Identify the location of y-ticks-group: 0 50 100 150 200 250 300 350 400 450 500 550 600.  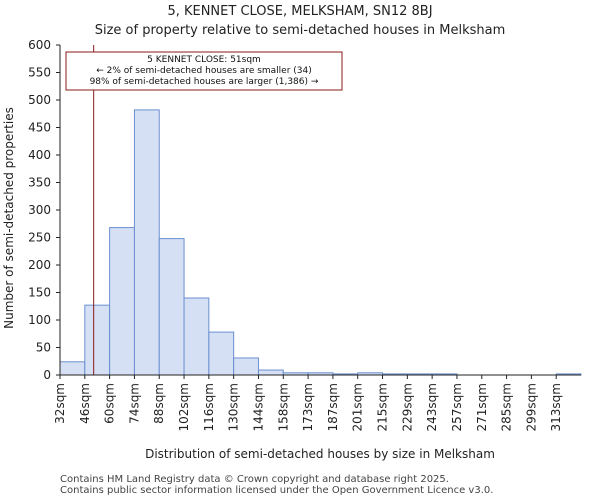
(44, 210).